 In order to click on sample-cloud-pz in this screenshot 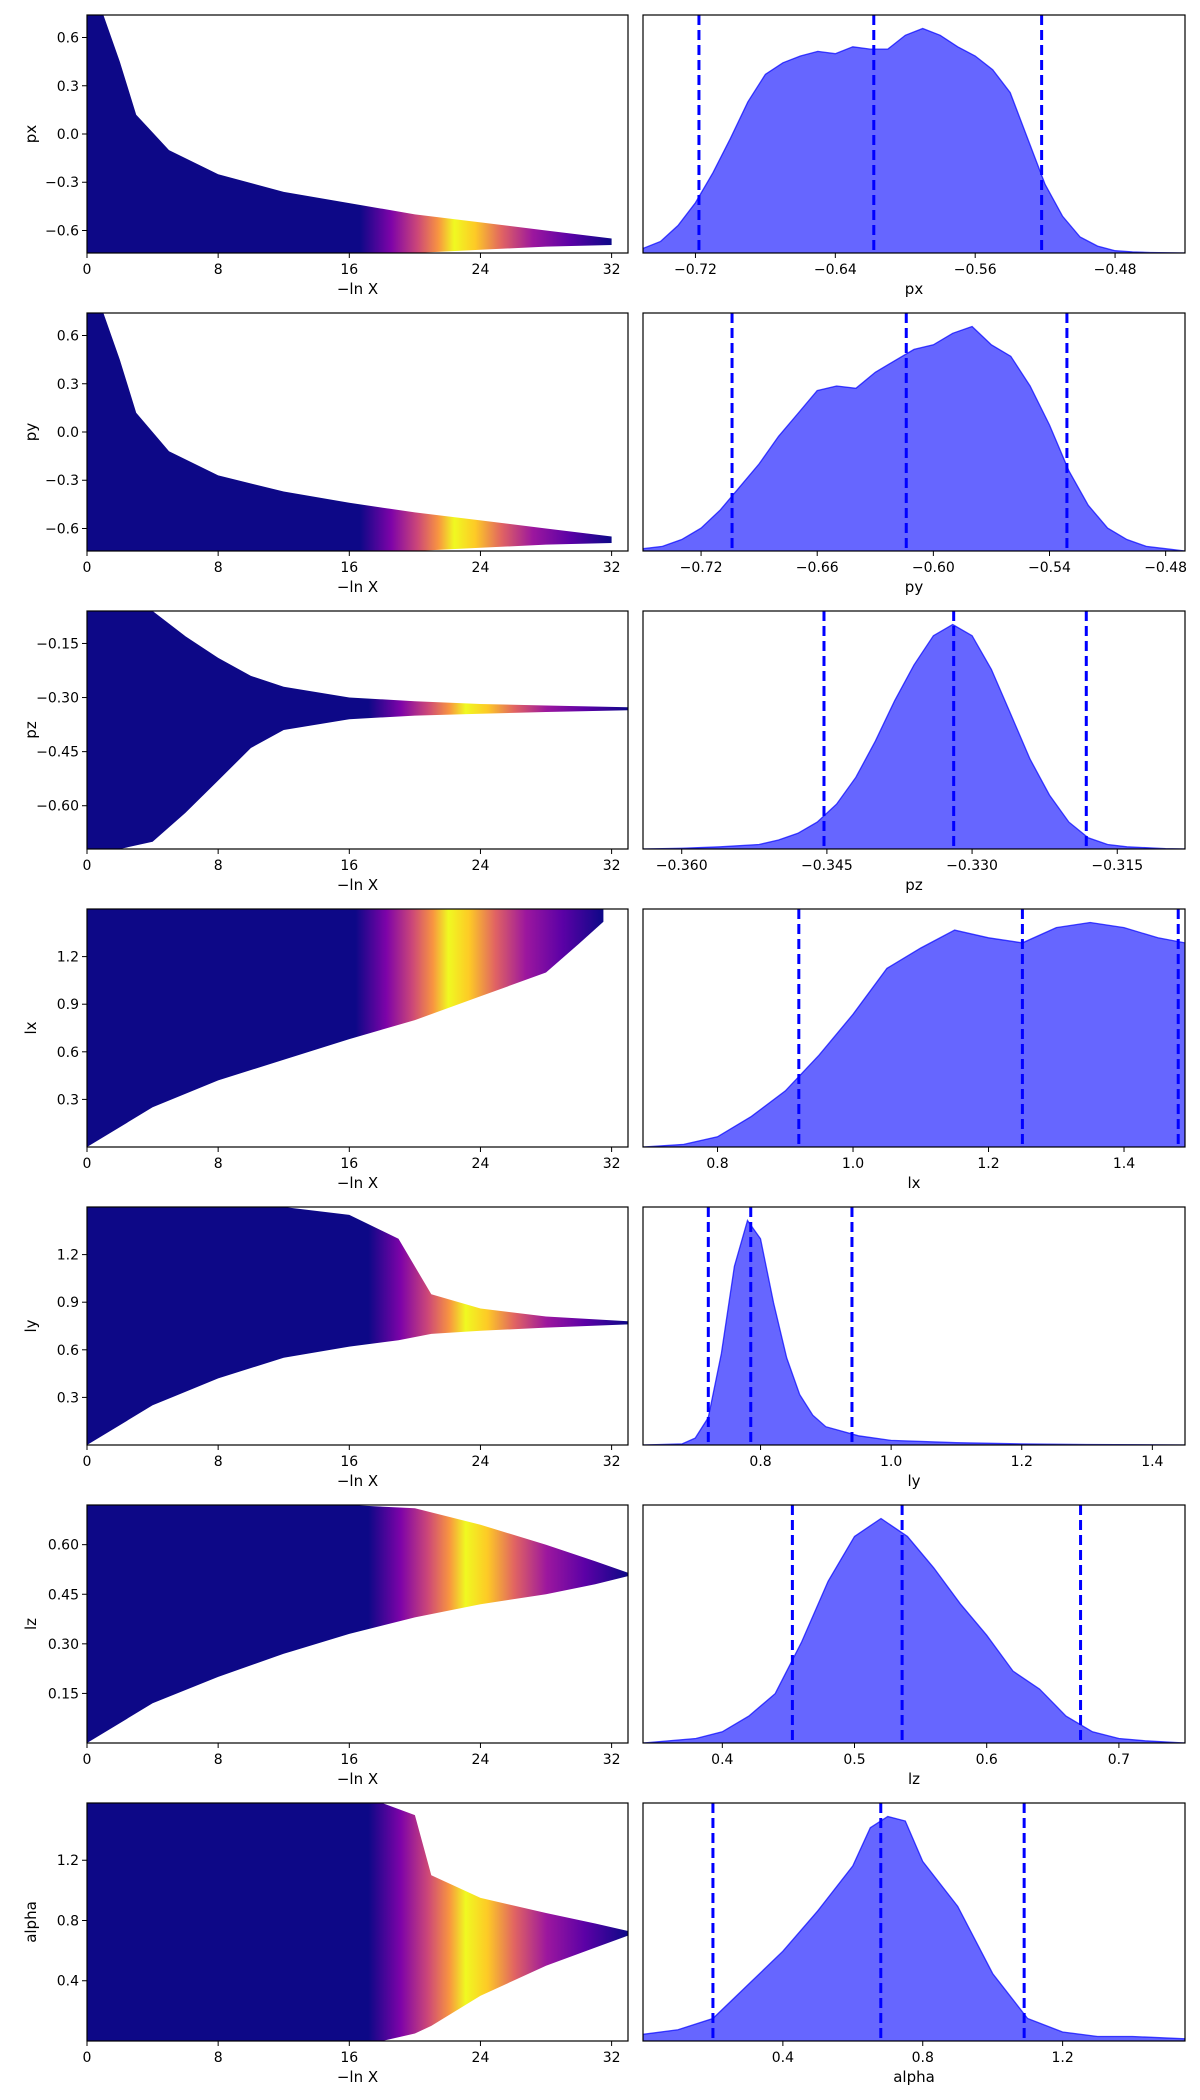, I will do `click(357, 730)`.